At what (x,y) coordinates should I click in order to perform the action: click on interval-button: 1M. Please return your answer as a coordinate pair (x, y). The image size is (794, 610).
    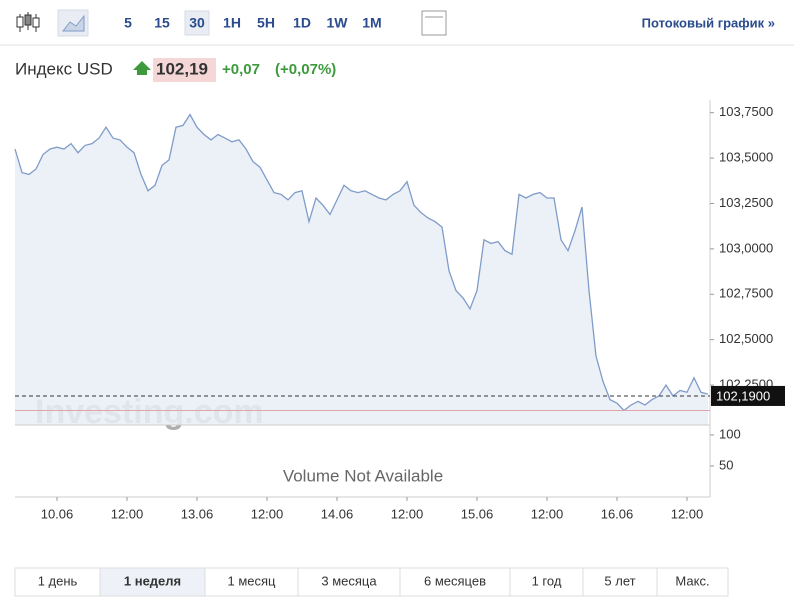
    Looking at the image, I should click on (371, 23).